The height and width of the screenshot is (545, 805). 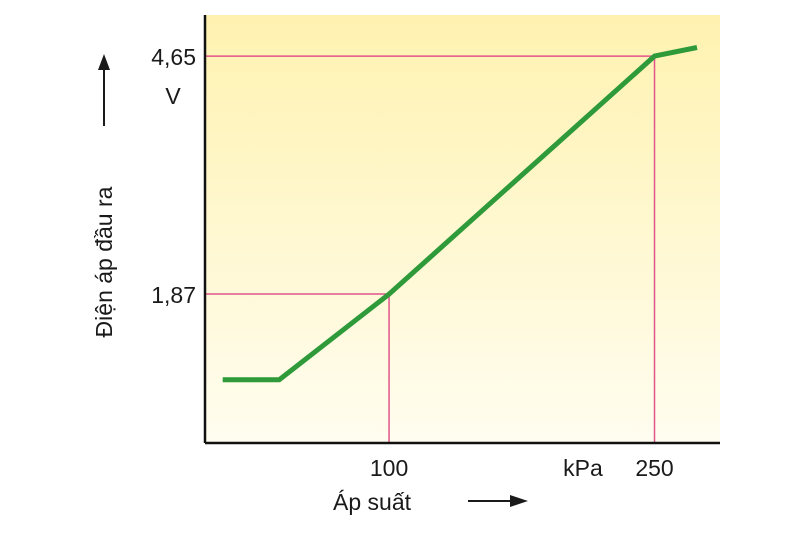 What do you see at coordinates (104, 90) in the screenshot?
I see `y-axis-arrow` at bounding box center [104, 90].